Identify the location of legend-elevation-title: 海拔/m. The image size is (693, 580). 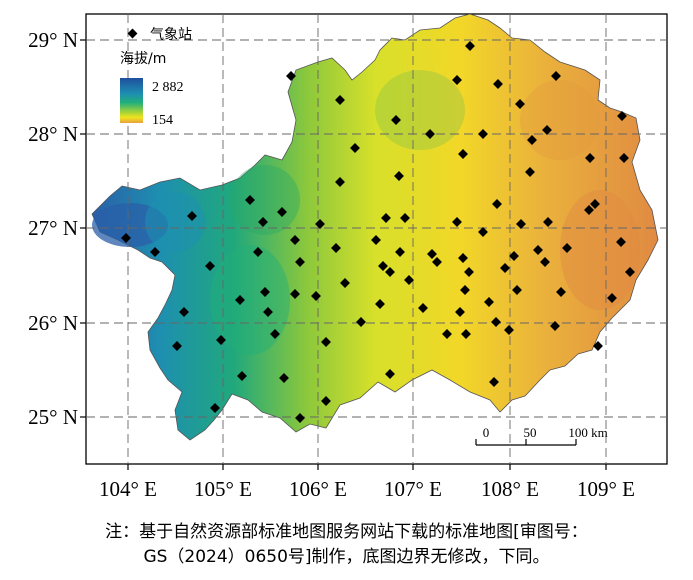
(143, 59).